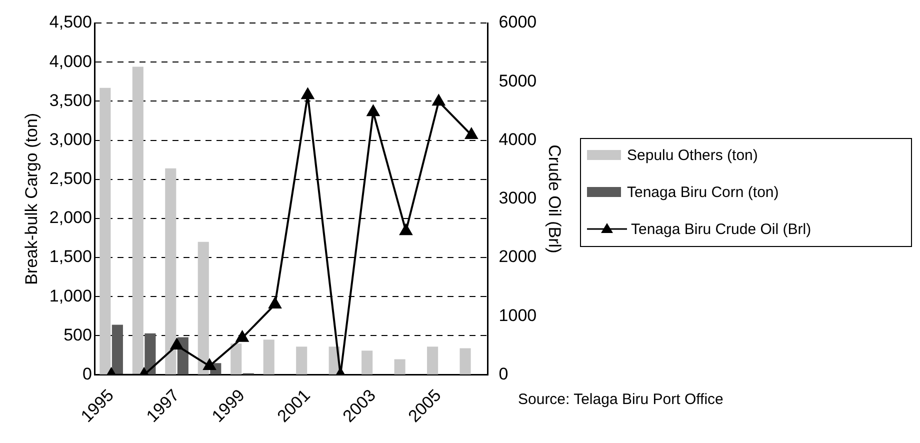 This screenshot has height=443, width=920. Describe the element at coordinates (721, 229) in the screenshot. I see `legend-label: Tenaga Biru Crude Oil (Brl)` at that location.